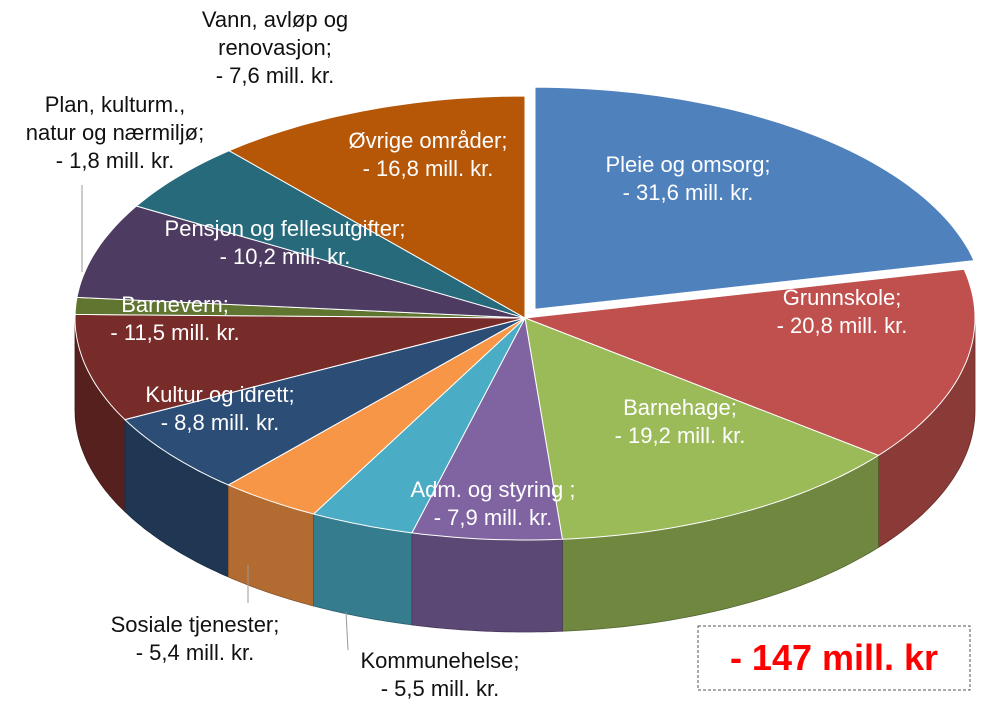 This screenshot has width=982, height=706. What do you see at coordinates (428, 168) in the screenshot?
I see `slice-value-label: - 16,8 mill. kr.` at bounding box center [428, 168].